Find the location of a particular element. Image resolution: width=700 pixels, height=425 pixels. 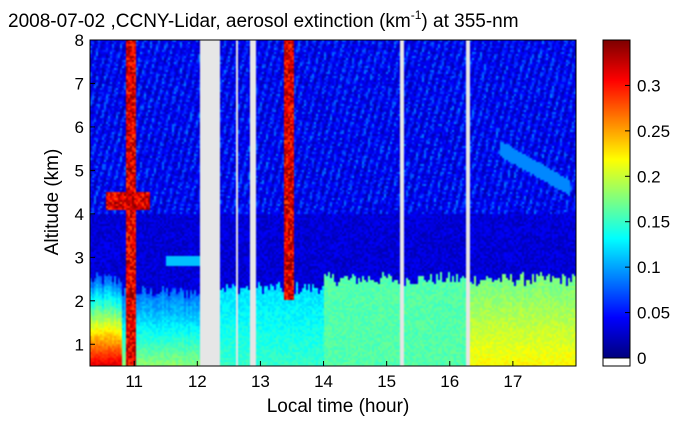

x-tick-label: 17 is located at coordinates (512, 381).